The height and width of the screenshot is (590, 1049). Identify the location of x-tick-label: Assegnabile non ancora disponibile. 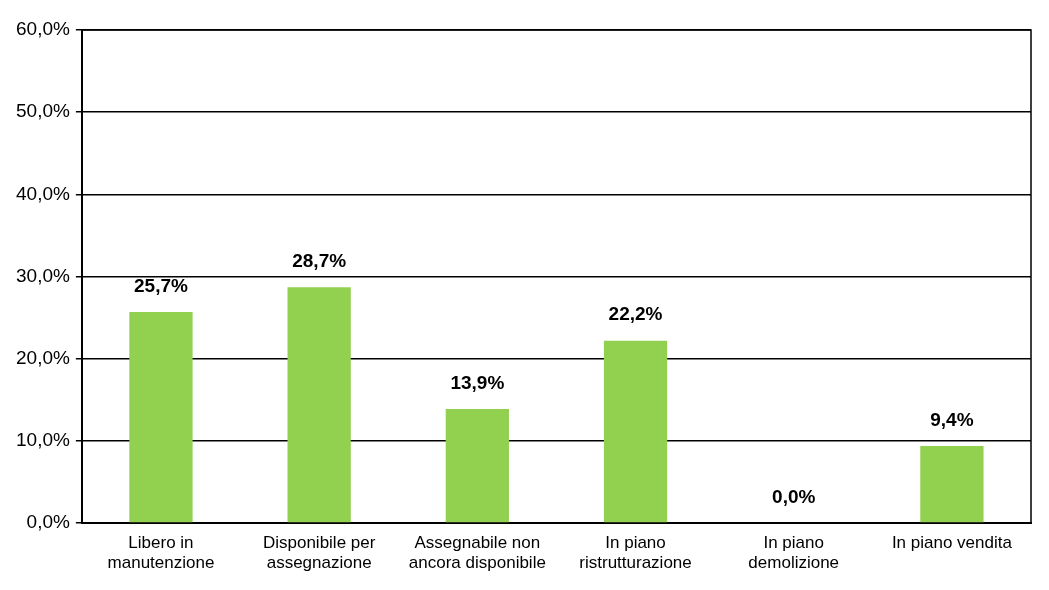
(477, 553).